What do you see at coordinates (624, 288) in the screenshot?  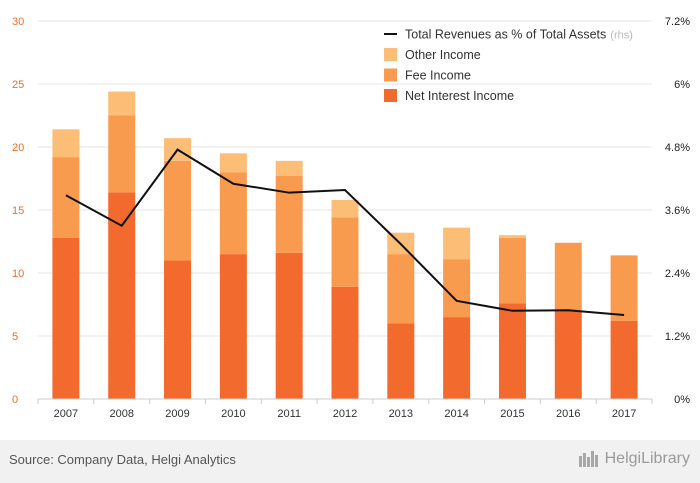 I see `bar-fee-income-2017` at bounding box center [624, 288].